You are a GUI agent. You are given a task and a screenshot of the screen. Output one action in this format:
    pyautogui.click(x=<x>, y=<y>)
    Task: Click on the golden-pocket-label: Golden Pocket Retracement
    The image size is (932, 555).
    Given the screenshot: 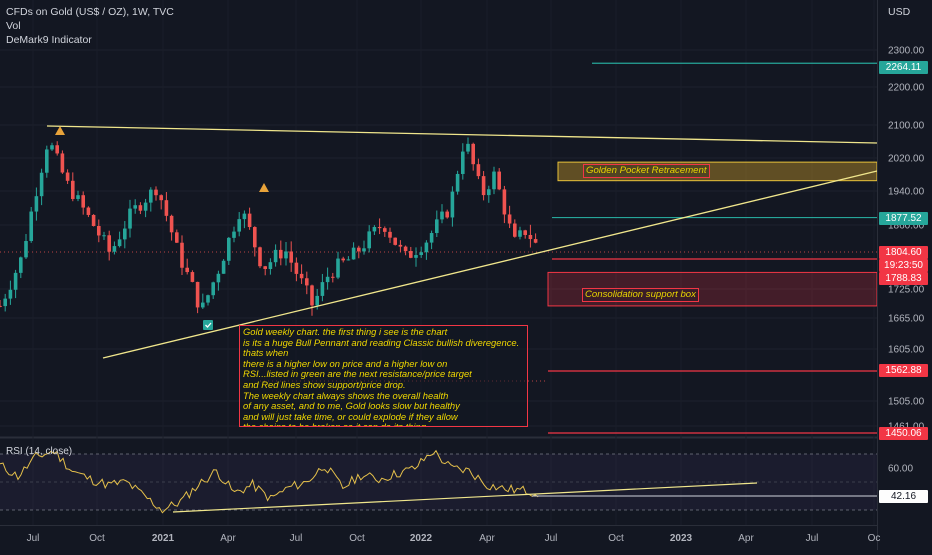 What is the action you would take?
    pyautogui.click(x=646, y=171)
    